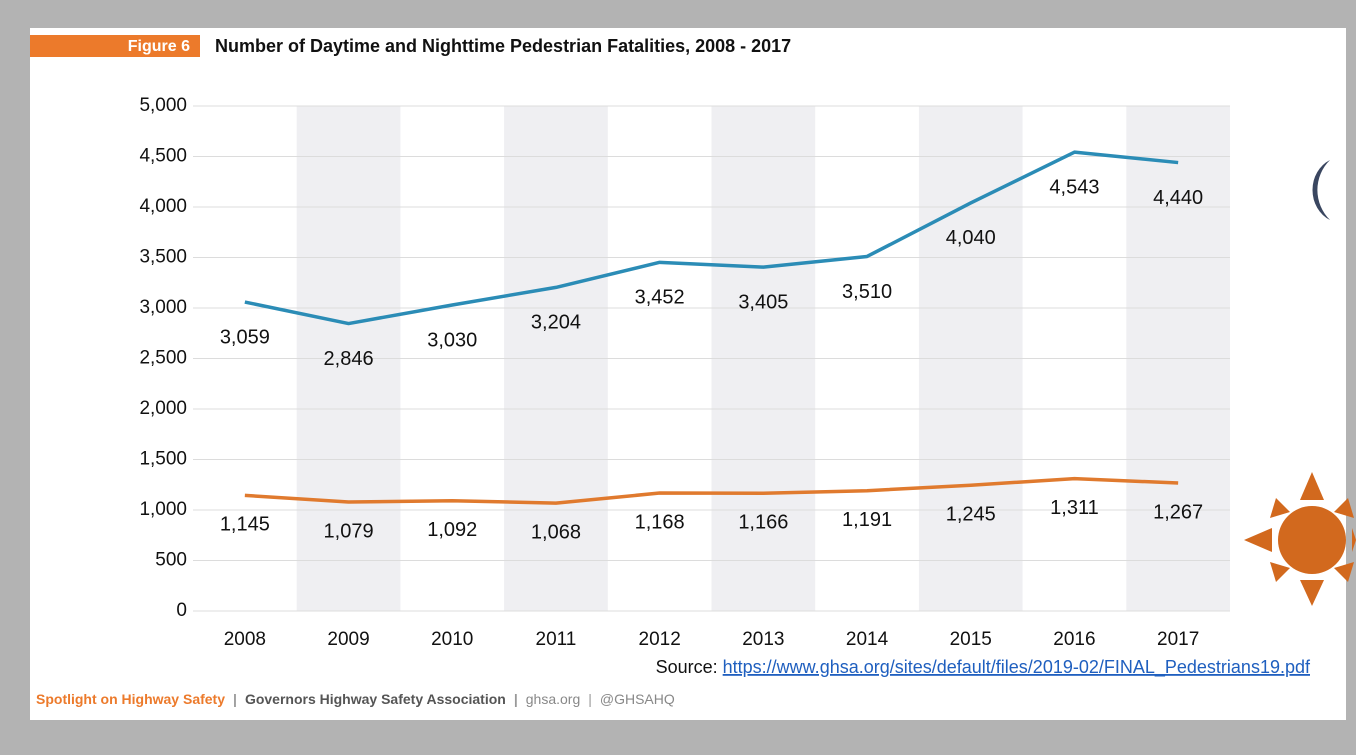 The image size is (1356, 755). I want to click on y-tick-label: 500, so click(171, 560).